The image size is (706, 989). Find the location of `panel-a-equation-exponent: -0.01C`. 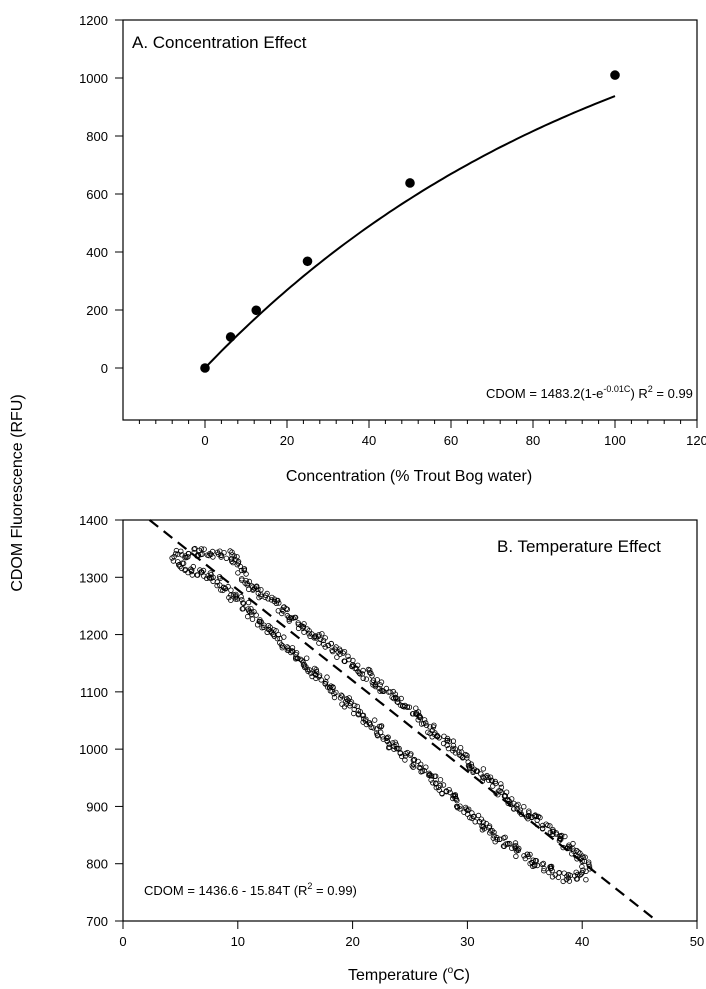

panel-a-equation-exponent: -0.01C is located at coordinates (617, 389).